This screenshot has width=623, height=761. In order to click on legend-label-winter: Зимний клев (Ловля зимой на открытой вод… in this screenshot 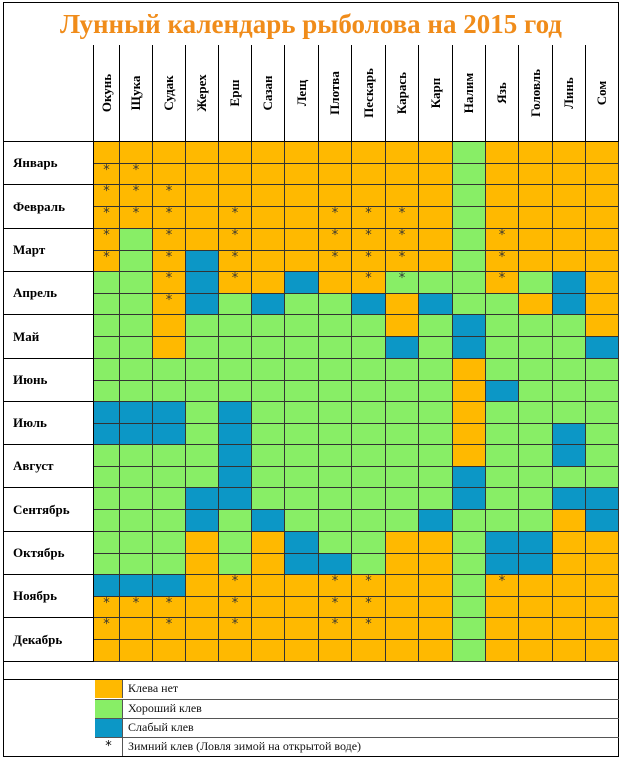, I will do `click(245, 746)`.